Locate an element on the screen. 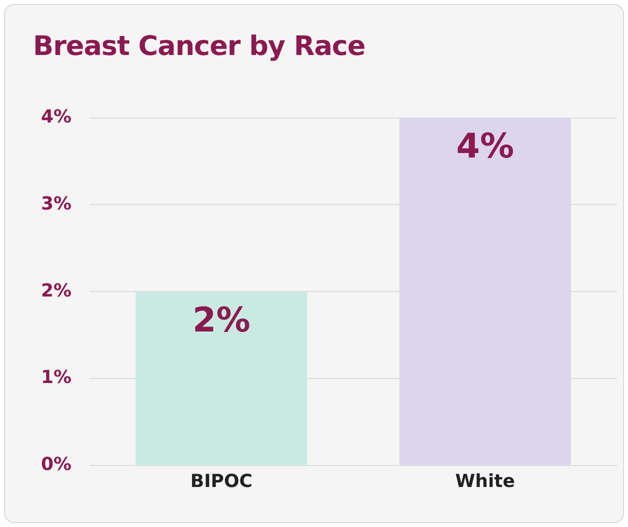  y-tick-label: 1% is located at coordinates (56, 377).